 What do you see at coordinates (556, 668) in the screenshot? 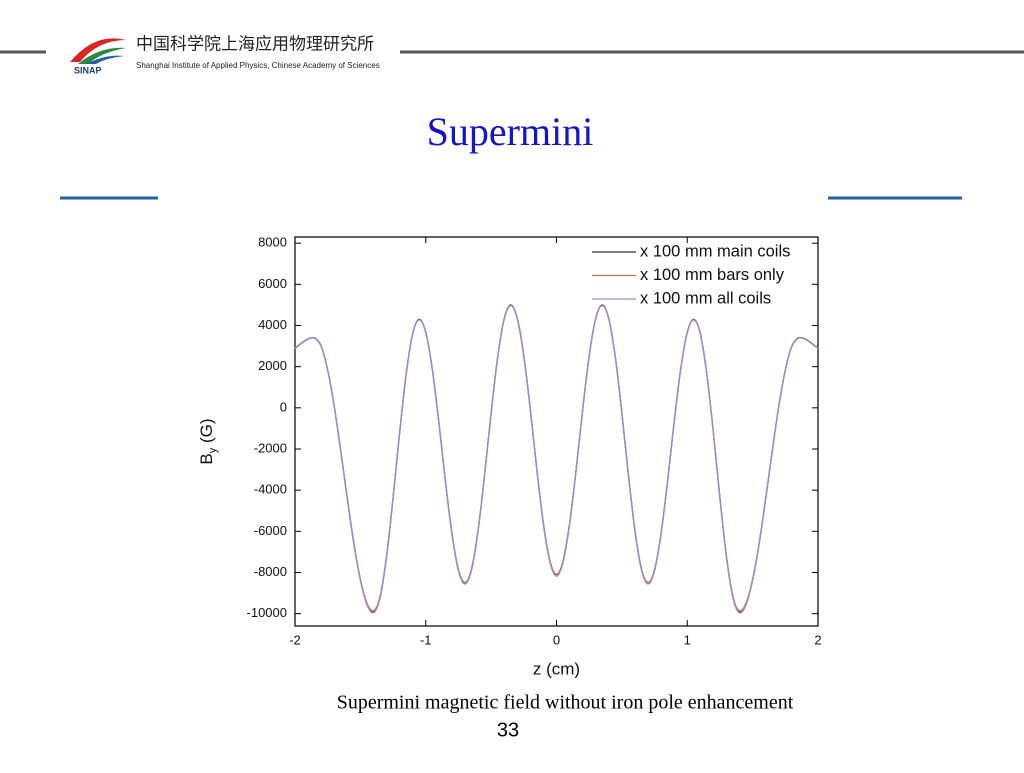
I see `x-axis-label: z (cm)` at bounding box center [556, 668].